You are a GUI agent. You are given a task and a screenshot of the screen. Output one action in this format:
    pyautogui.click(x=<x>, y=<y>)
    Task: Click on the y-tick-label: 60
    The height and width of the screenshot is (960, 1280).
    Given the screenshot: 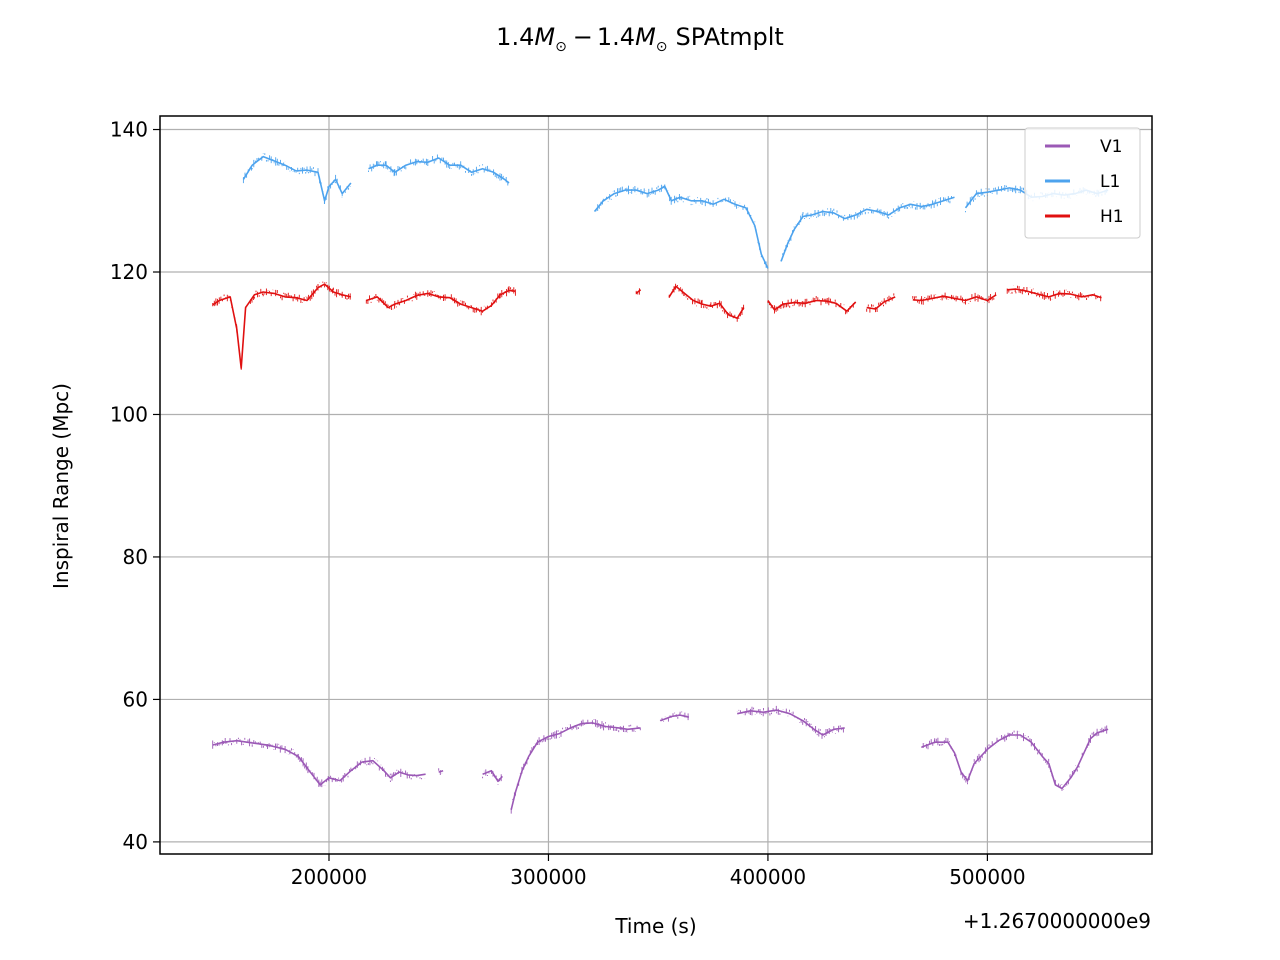 What is the action you would take?
    pyautogui.click(x=135, y=699)
    